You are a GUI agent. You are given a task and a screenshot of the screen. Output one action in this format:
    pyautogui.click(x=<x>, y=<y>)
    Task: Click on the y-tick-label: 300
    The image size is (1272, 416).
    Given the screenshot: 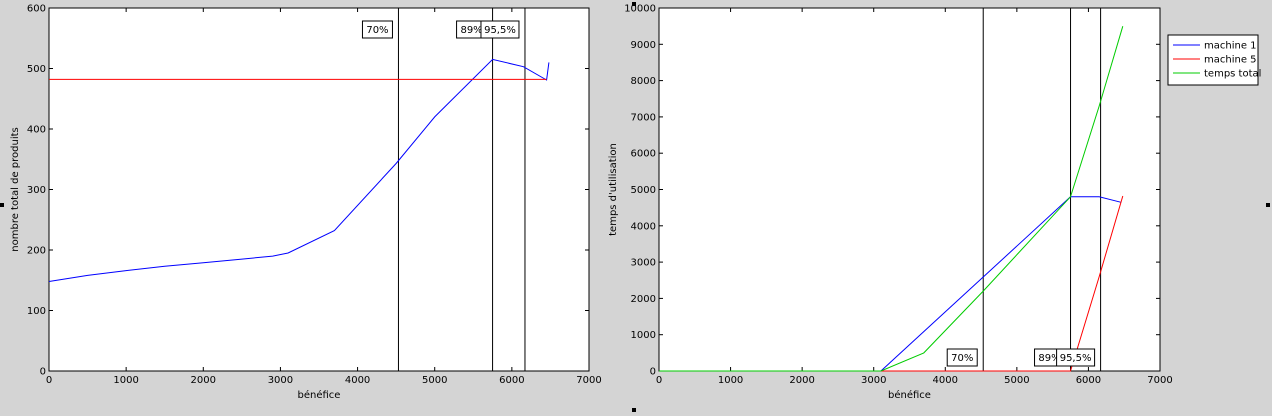 What is the action you would take?
    pyautogui.click(x=36, y=190)
    